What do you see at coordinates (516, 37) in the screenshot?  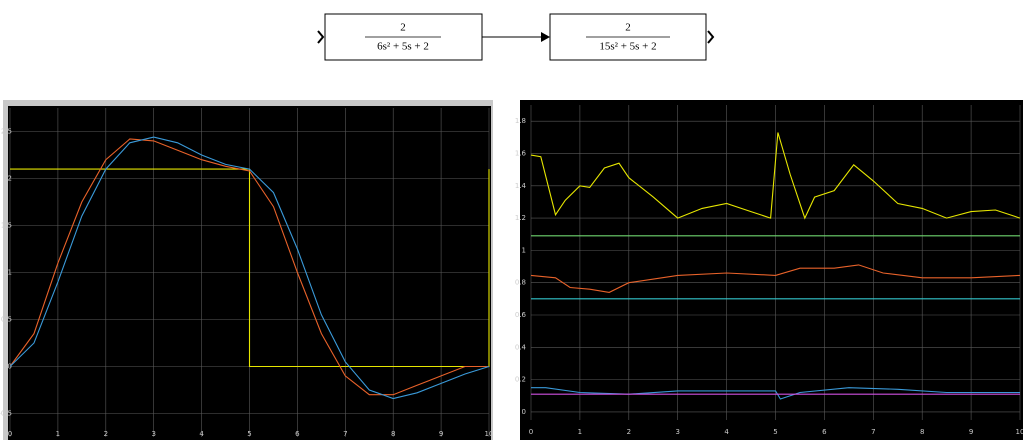 I see `block-diagram: 2 6s² + 5s + 2 2 15s² + 5s + 2` at bounding box center [516, 37].